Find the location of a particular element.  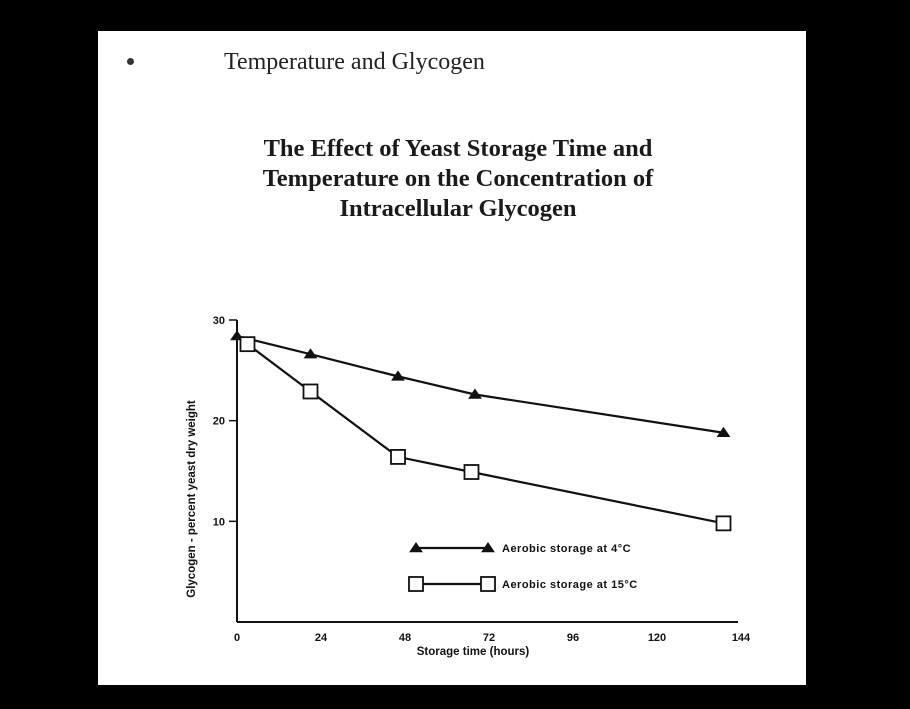

x-tick-label: 0 is located at coordinates (237, 638).